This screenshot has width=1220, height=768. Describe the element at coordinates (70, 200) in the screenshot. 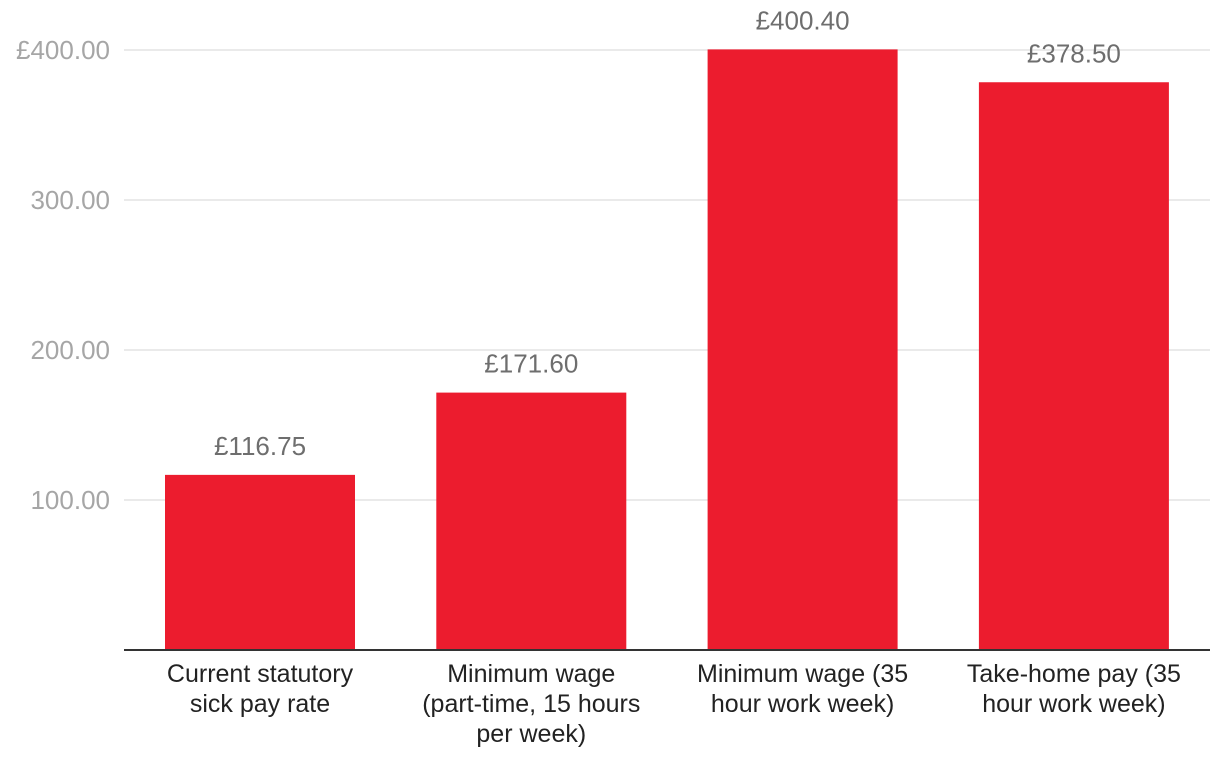

I see `y-tick-label: 300.00` at that location.